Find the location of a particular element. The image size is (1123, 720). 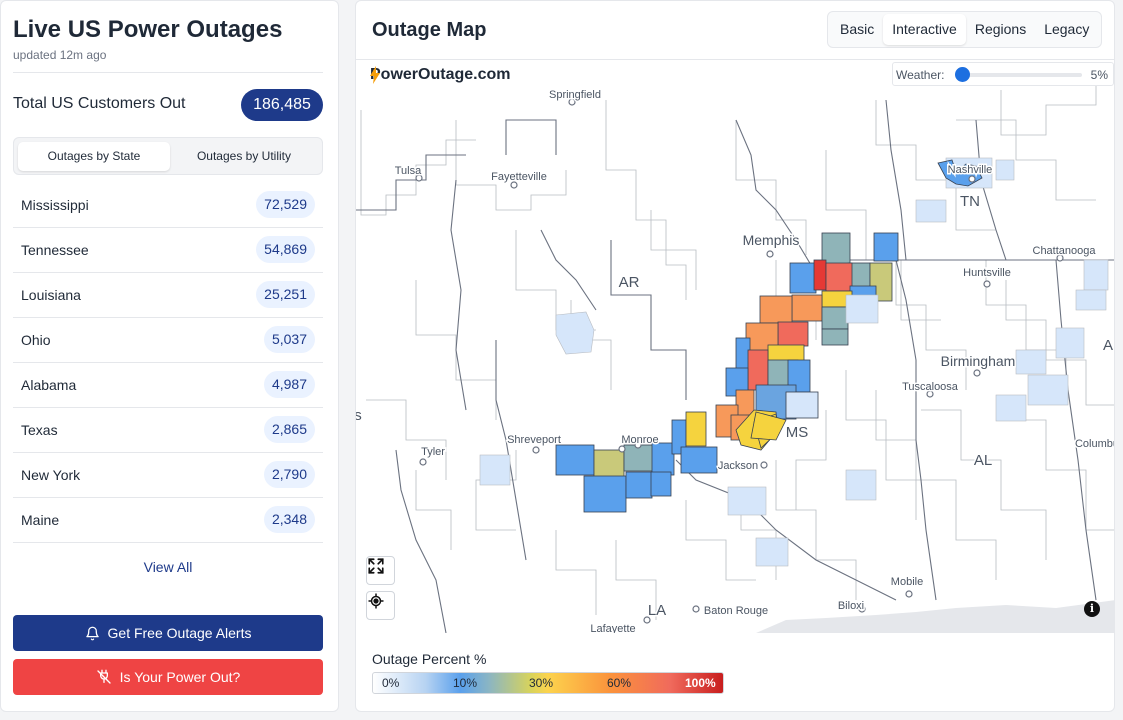

legend-tick: 30% is located at coordinates (541, 683).